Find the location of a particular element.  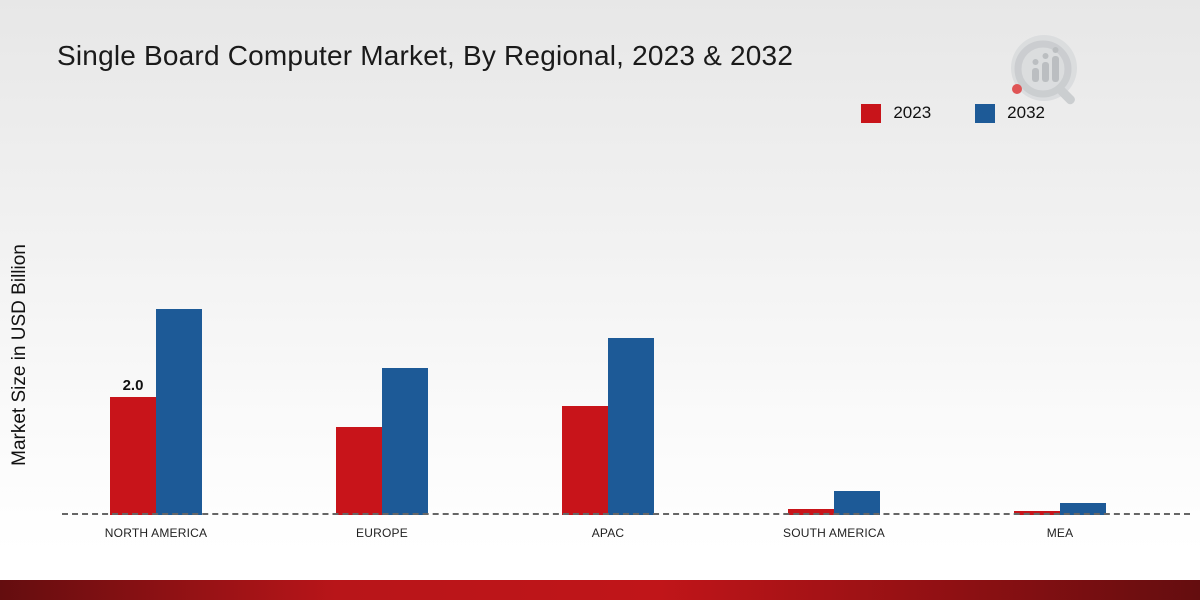

bar-group-mea: MEA is located at coordinates (1060, 521).